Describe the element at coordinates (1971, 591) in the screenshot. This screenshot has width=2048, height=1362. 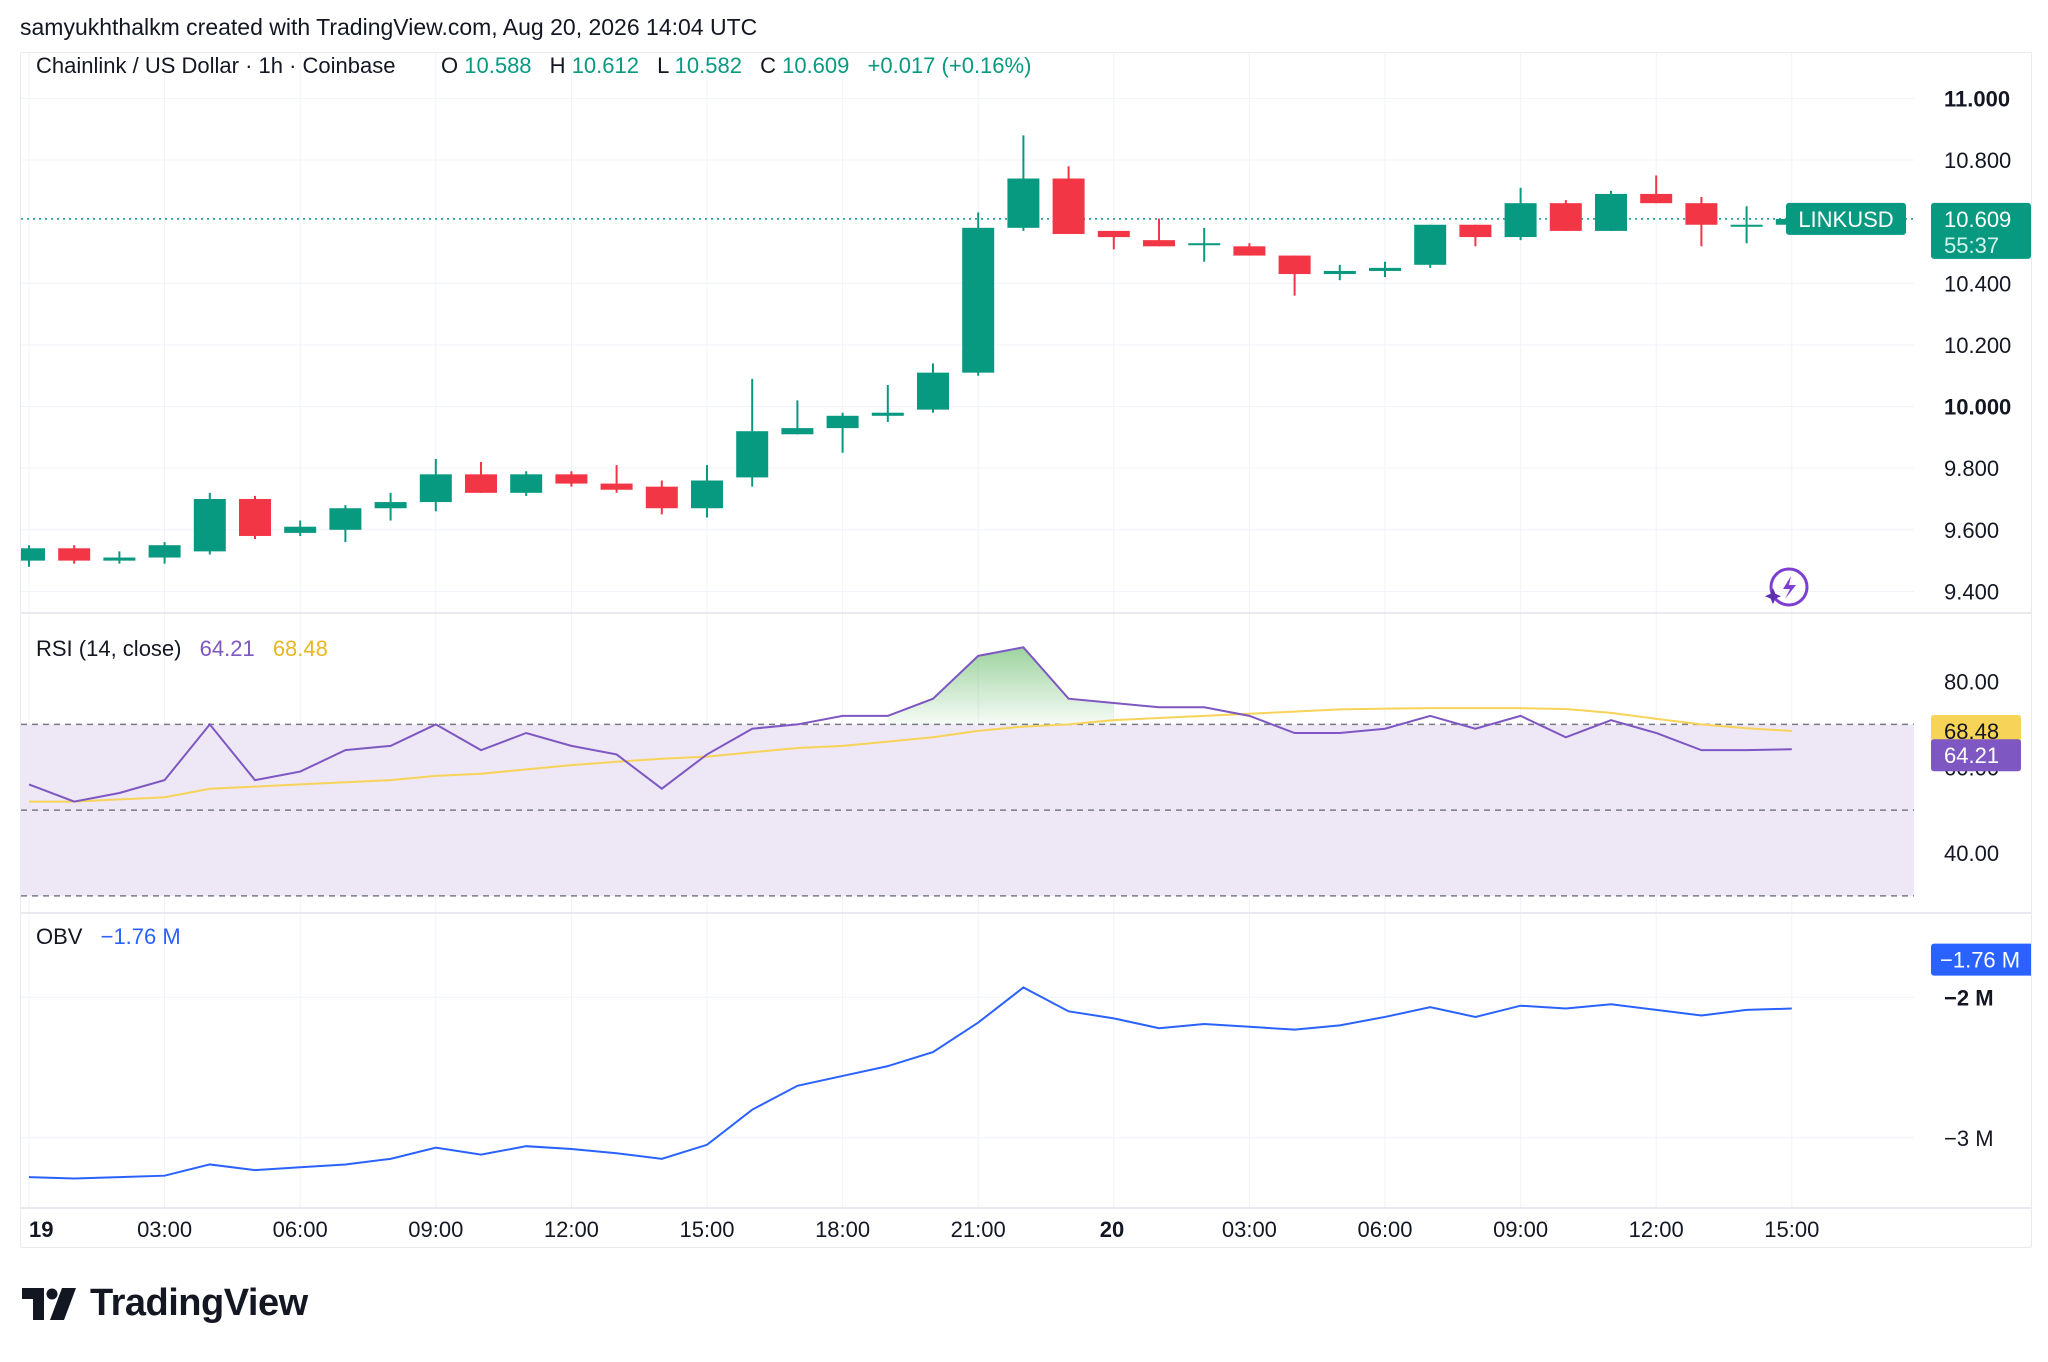
I see `price-axis-label: 9.400` at that location.